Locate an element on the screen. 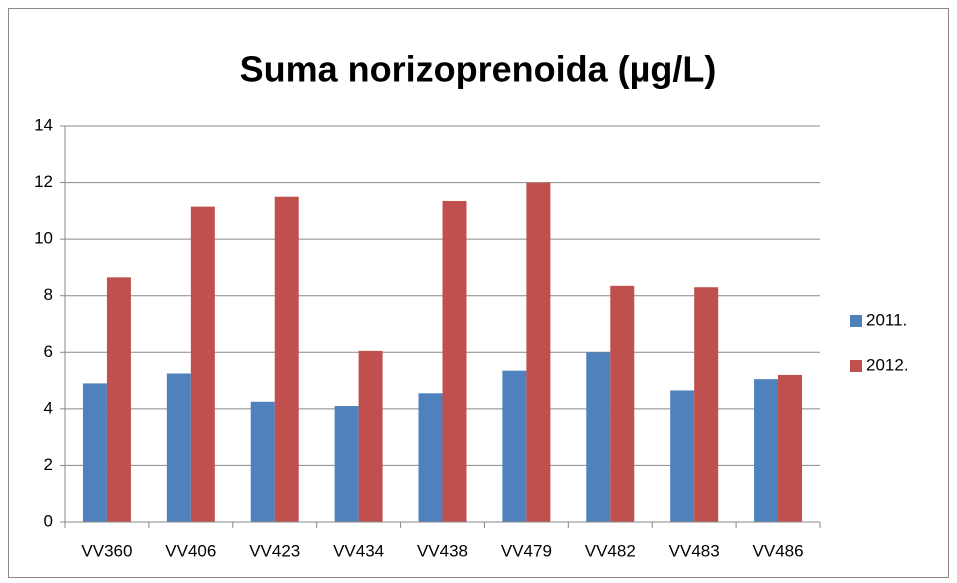  x-tick-label: VV438 is located at coordinates (442, 550).